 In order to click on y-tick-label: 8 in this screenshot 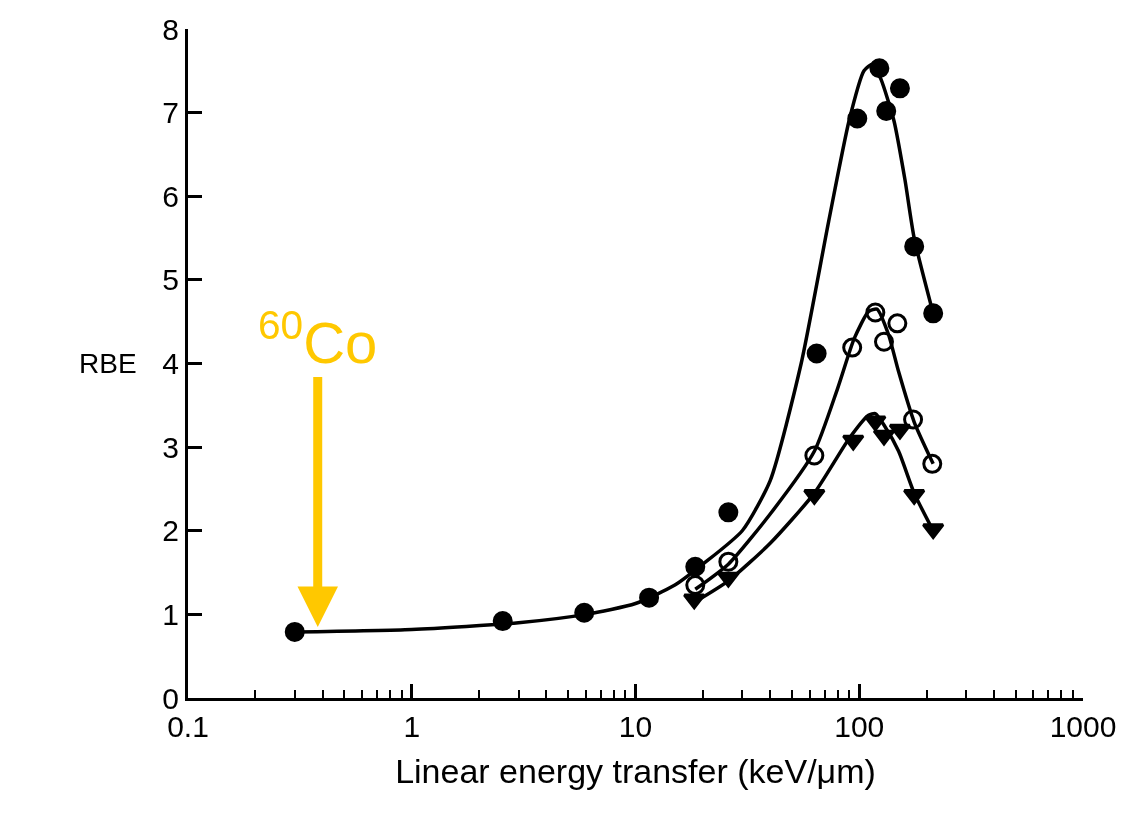, I will do `click(170, 29)`.